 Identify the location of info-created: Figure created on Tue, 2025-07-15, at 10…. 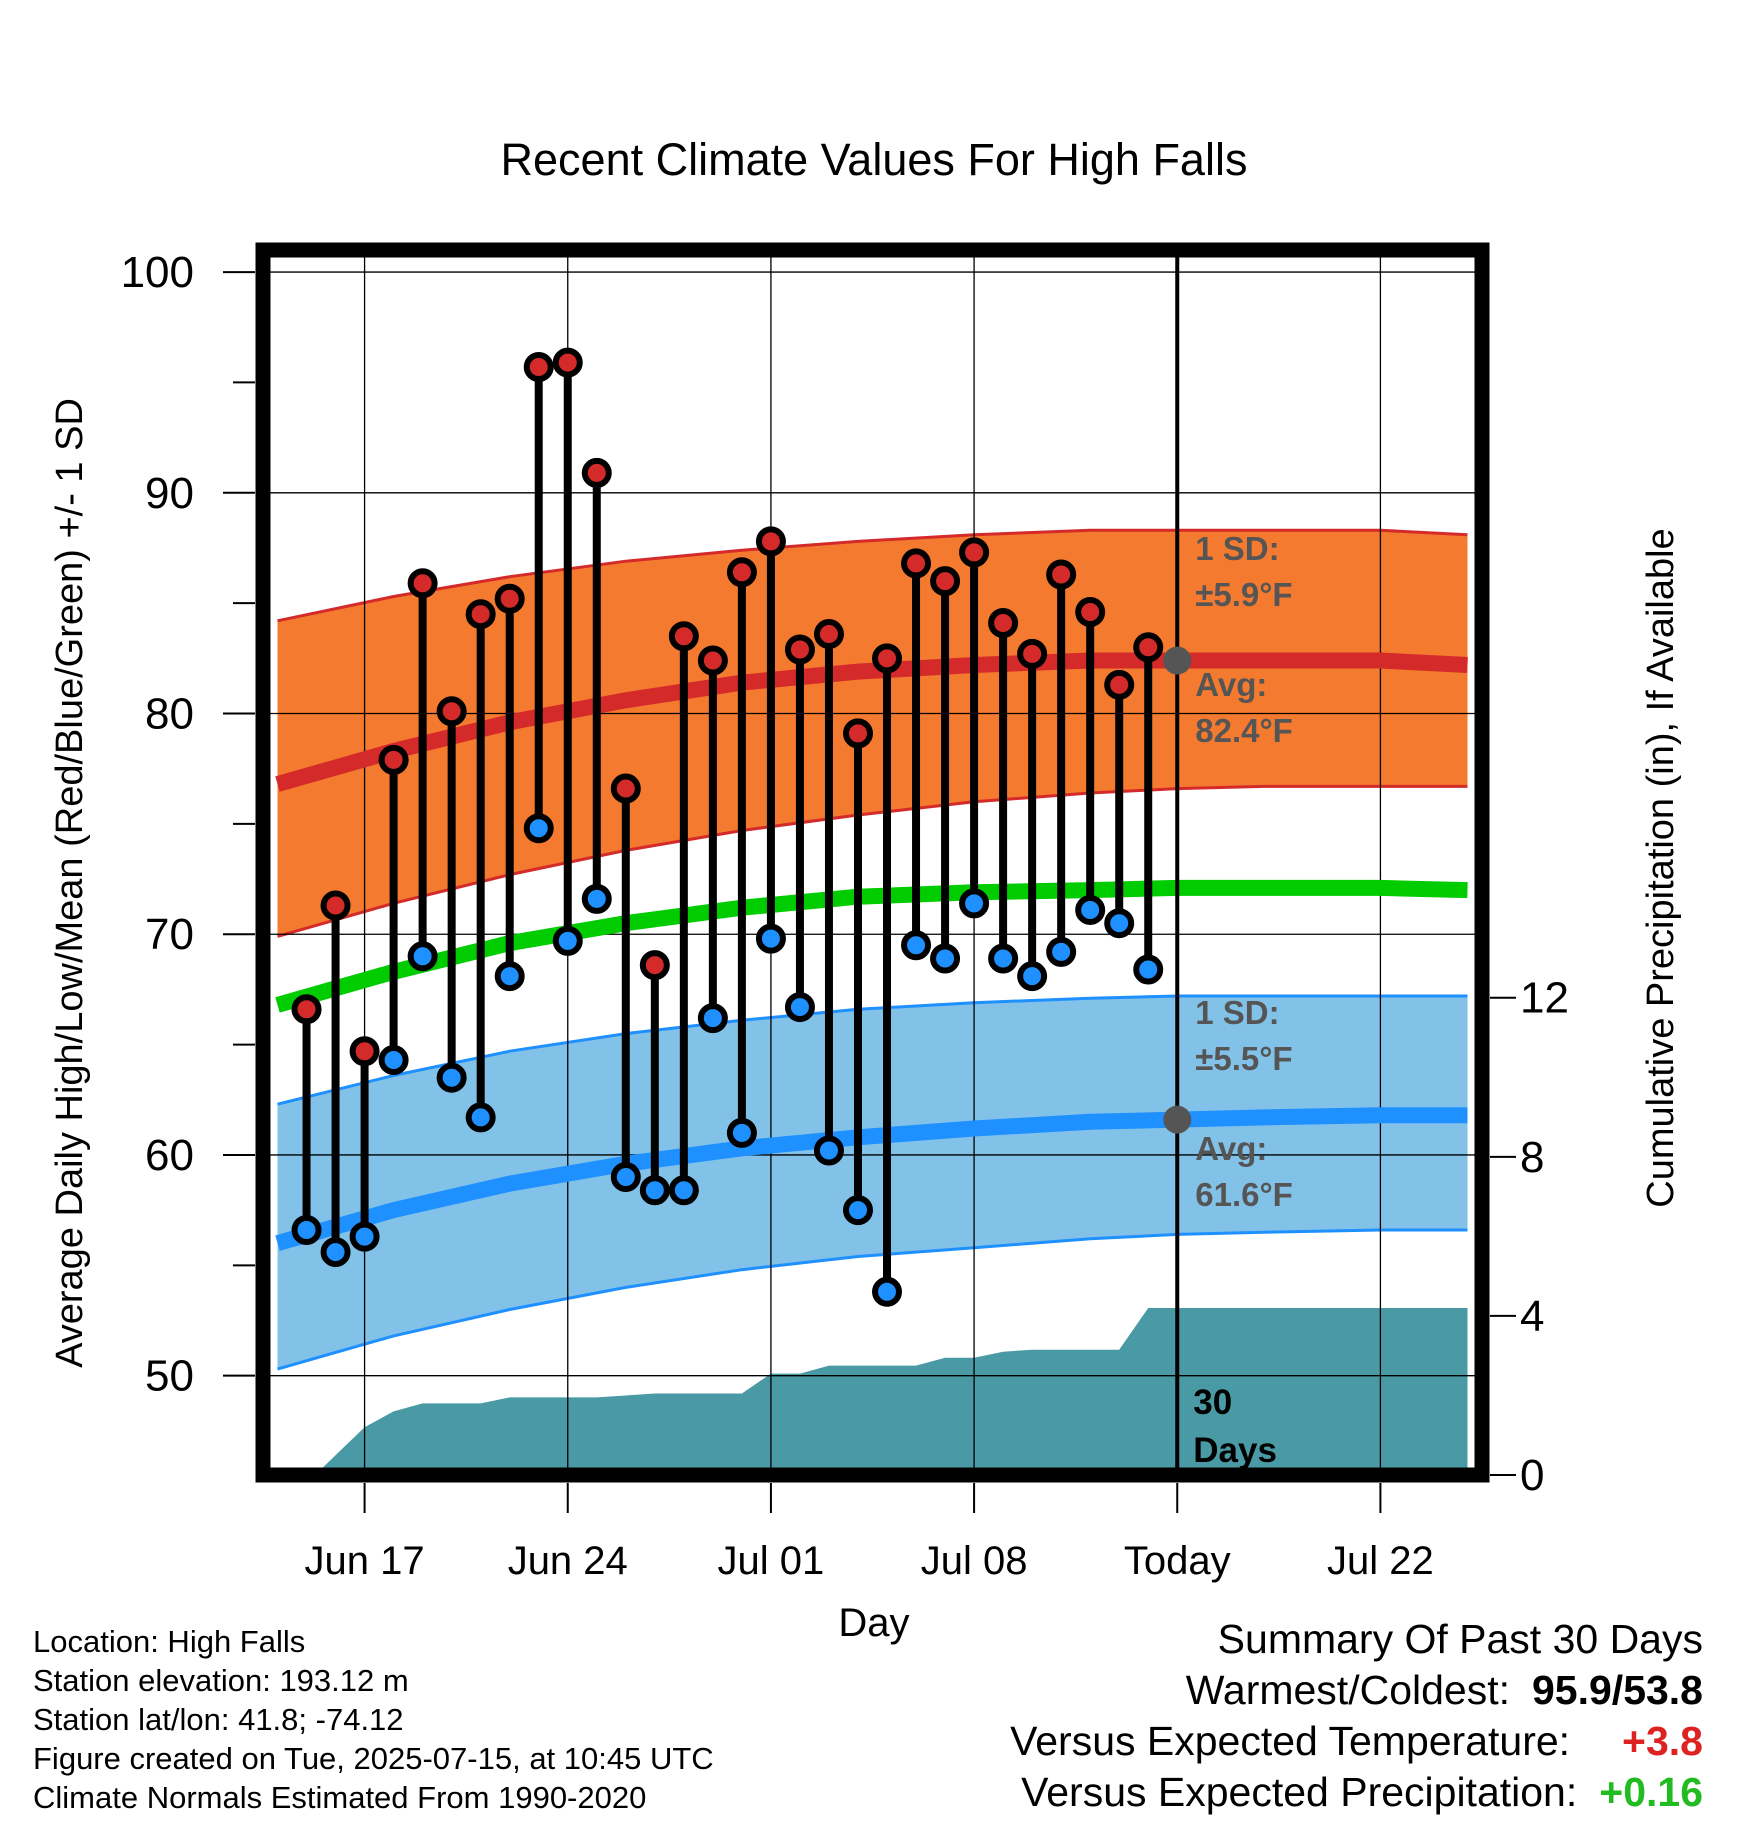
(373, 1758).